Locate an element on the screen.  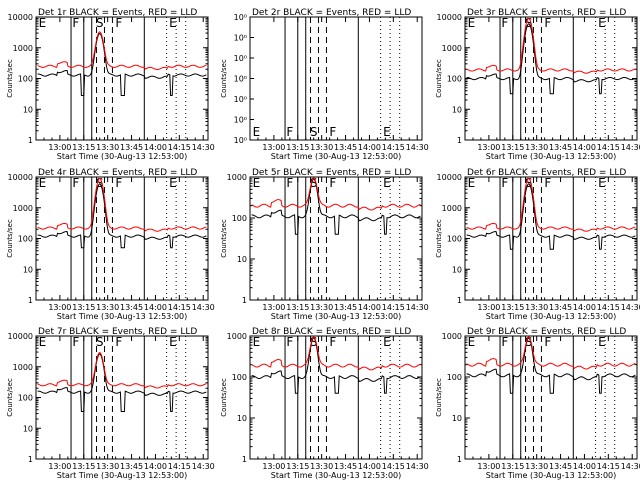
panel-title: Det 2r BLACK = Events, RED = LLD is located at coordinates (331, 13).